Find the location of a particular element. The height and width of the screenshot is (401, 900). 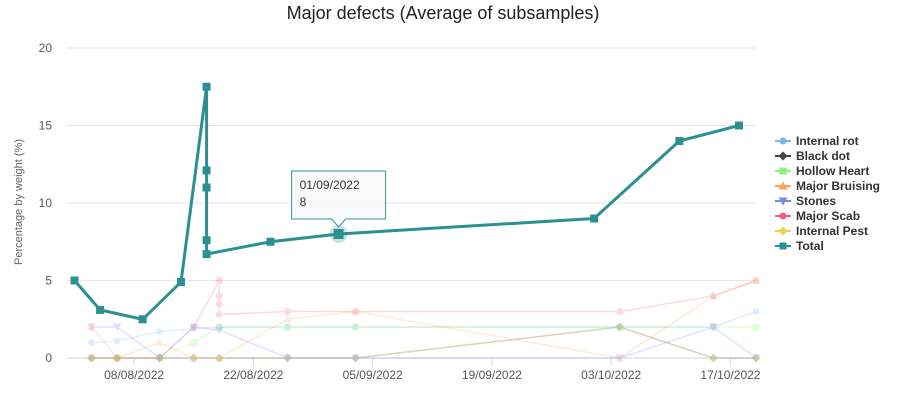

legend-item-internal-rot: Internal rot is located at coordinates (817, 141).